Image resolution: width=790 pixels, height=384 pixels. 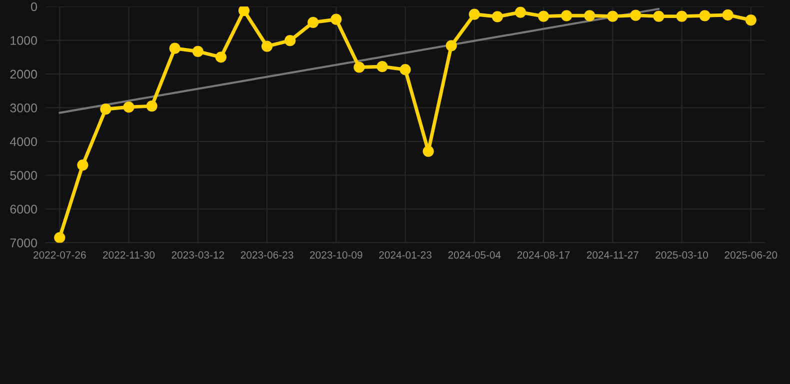 I want to click on y-tick-label: 1000, so click(x=23, y=40).